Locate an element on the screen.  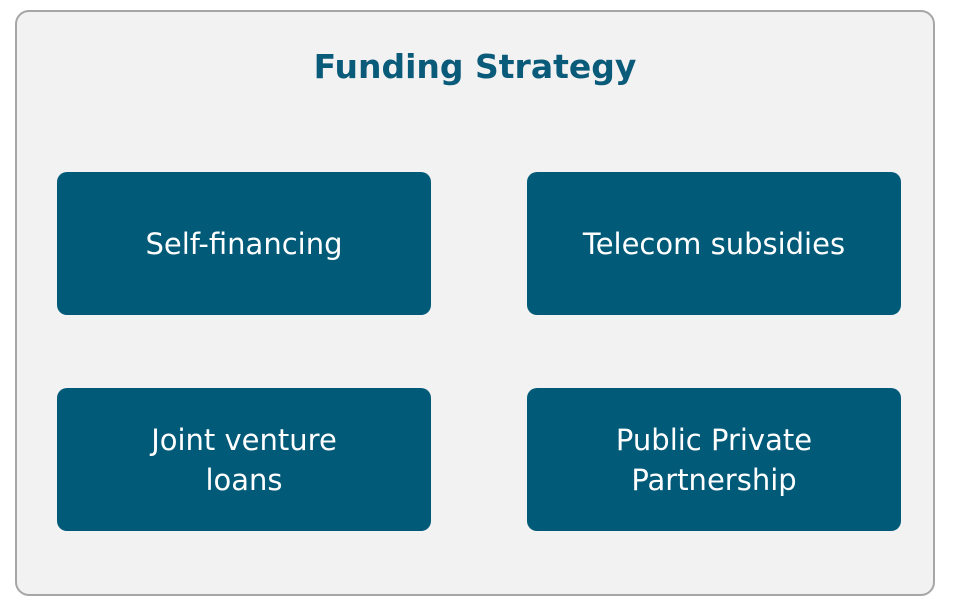
strategy-box-joint-venture-loans: Joint venture loans is located at coordinates (244, 459).